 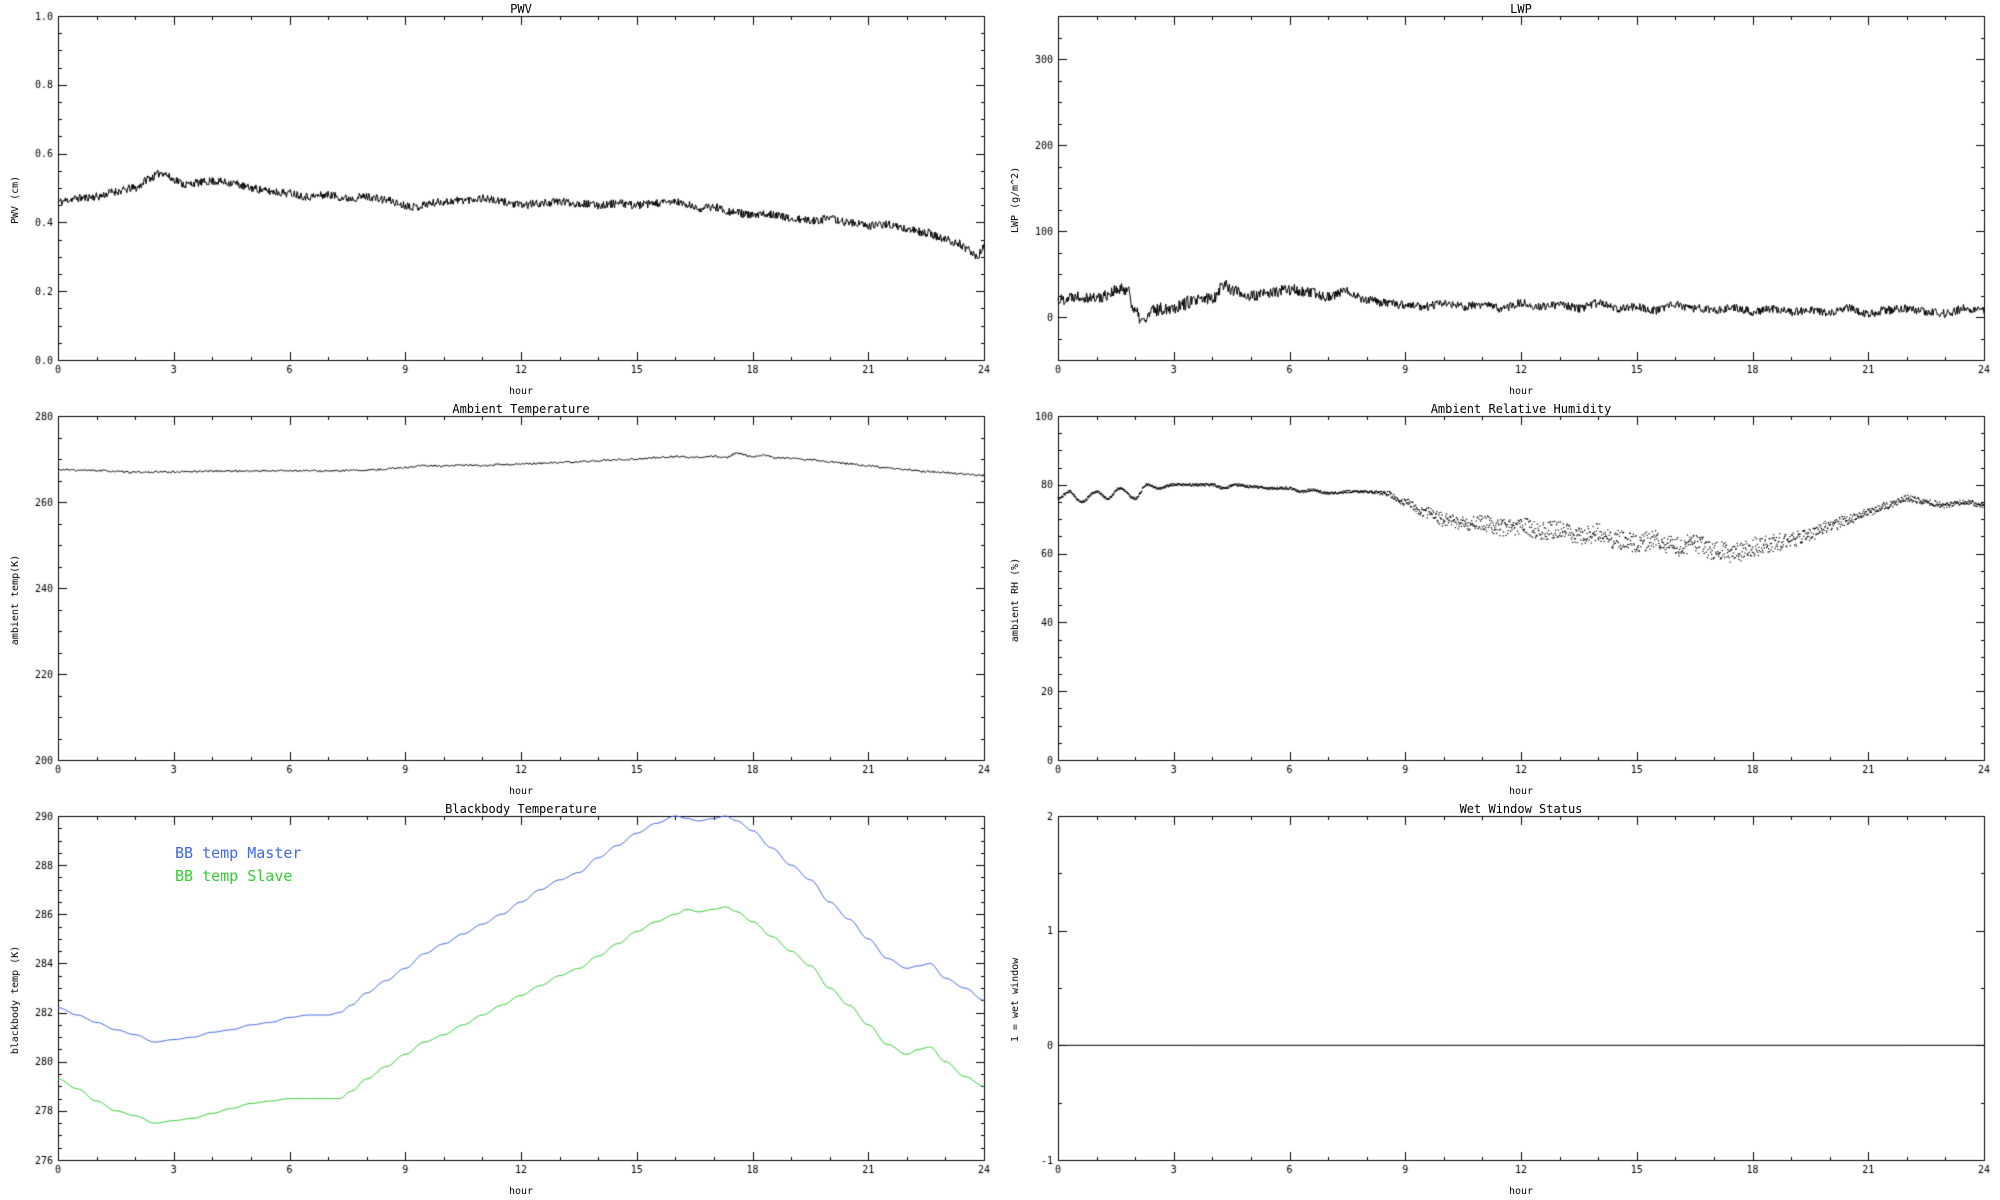 I want to click on ambient-temperature-x-axis-label: hour, so click(x=521, y=791).